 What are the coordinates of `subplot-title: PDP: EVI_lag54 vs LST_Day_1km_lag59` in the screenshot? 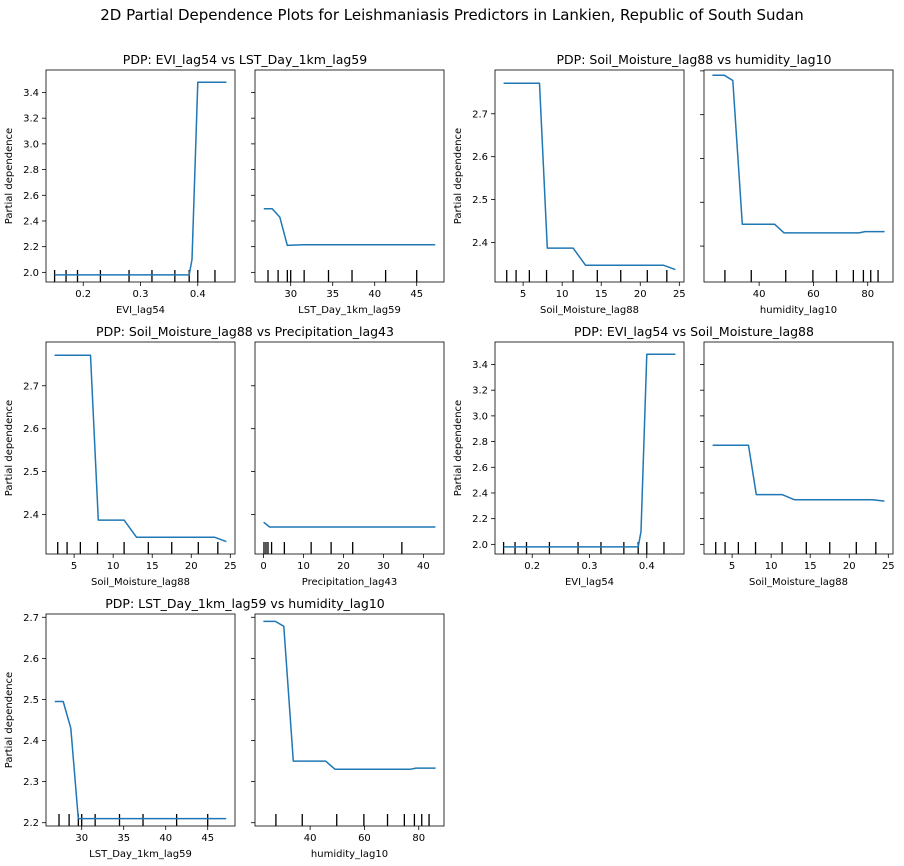 It's located at (245, 59).